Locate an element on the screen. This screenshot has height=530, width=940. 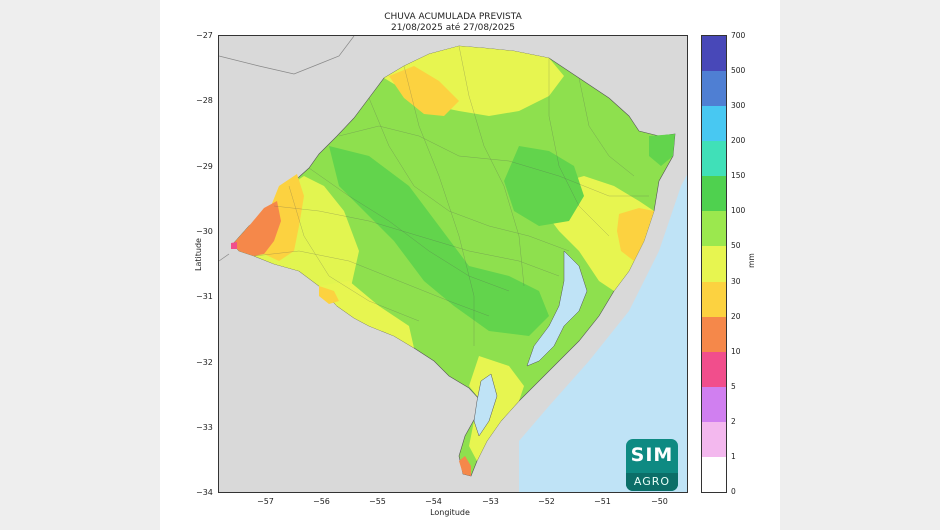
colorbar-tick: 150 is located at coordinates (738, 176).